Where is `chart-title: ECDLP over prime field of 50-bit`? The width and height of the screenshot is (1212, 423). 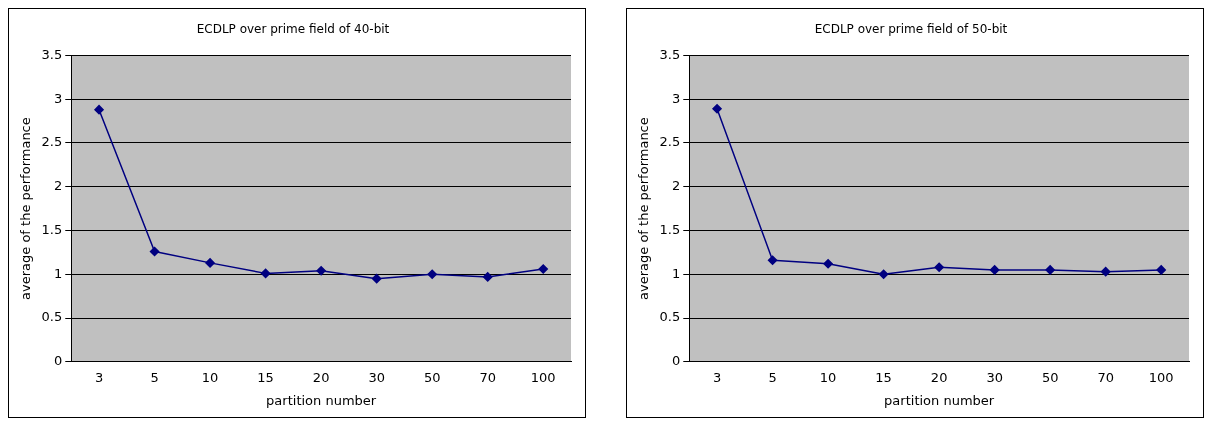 chart-title: ECDLP over prime field of 50-bit is located at coordinates (911, 29).